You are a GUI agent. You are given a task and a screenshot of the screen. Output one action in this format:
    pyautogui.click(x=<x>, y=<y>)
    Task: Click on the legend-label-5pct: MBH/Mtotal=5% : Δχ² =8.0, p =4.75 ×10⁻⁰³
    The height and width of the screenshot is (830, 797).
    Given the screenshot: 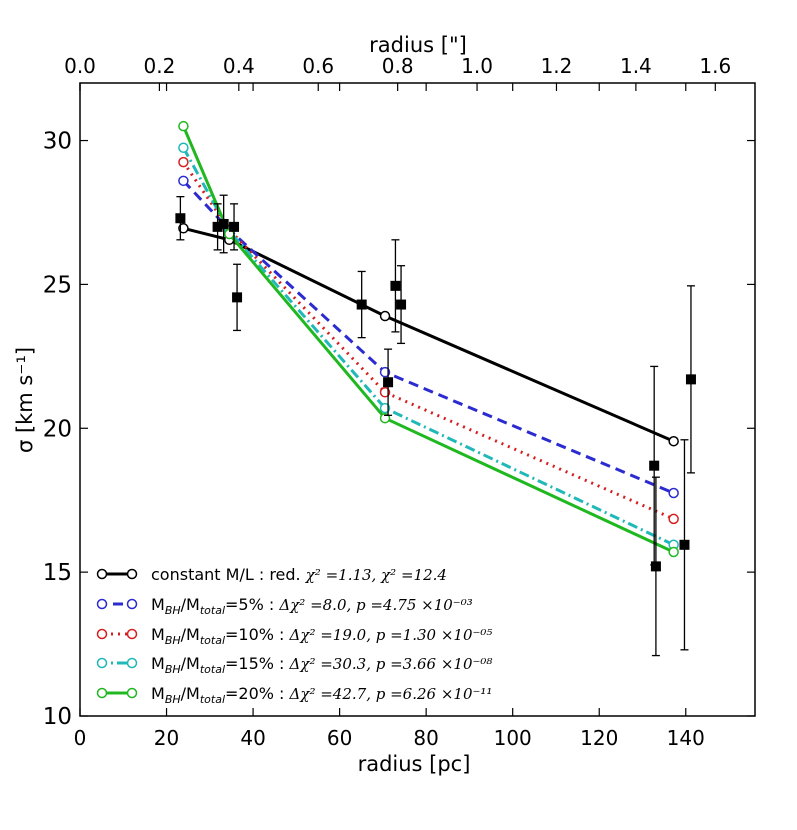 What is the action you would take?
    pyautogui.click(x=312, y=606)
    